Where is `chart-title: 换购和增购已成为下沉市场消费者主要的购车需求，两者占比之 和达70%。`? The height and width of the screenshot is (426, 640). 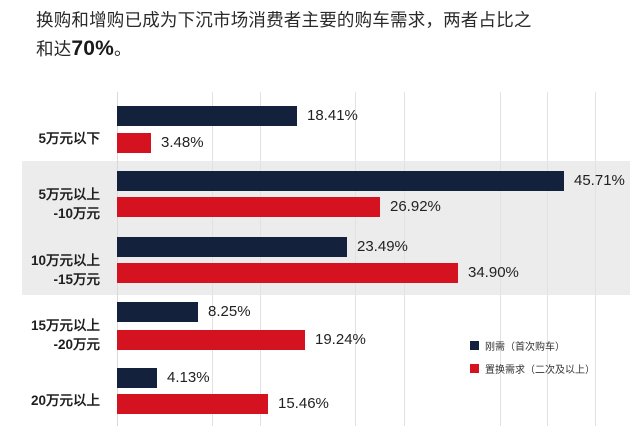
chart-title: 换购和增购已成为下沉市场消费者主要的购车需求，两者占比之 和达70%。 is located at coordinates (336, 36).